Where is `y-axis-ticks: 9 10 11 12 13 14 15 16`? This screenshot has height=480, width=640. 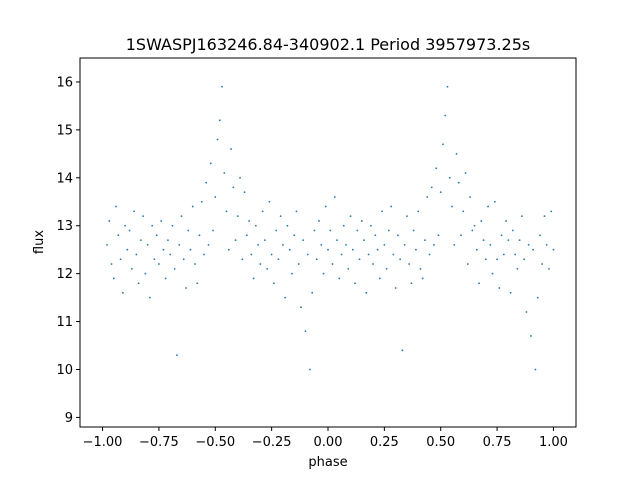 y-axis-ticks: 9 10 11 12 13 14 15 16 is located at coordinates (68, 250).